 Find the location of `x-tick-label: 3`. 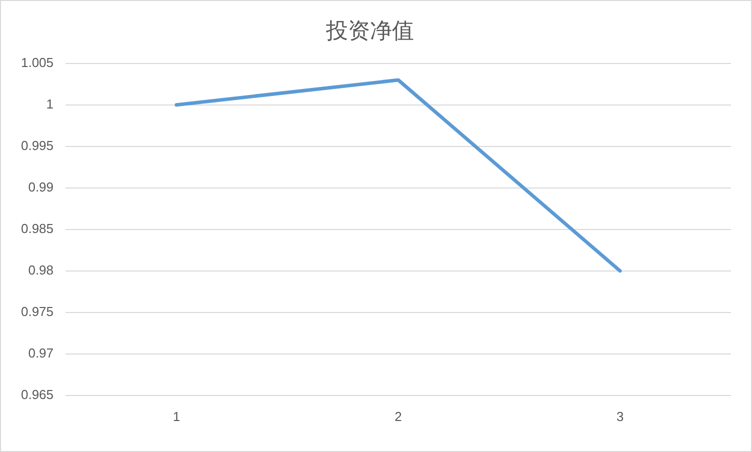

x-tick-label: 3 is located at coordinates (620, 416).